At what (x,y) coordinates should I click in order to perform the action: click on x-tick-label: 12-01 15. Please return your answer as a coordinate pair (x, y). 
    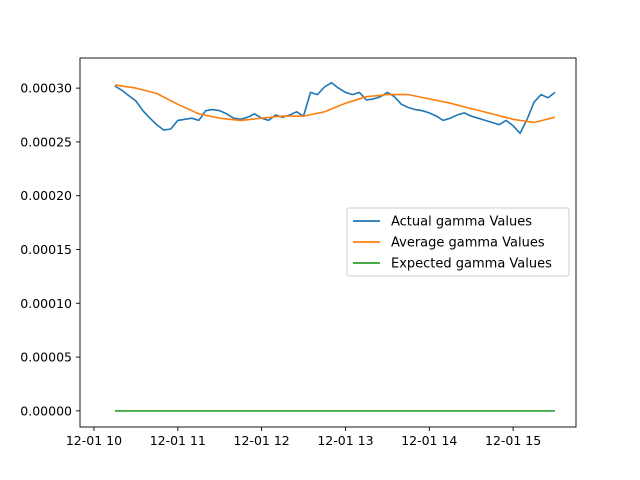
    Looking at the image, I should click on (513, 440).